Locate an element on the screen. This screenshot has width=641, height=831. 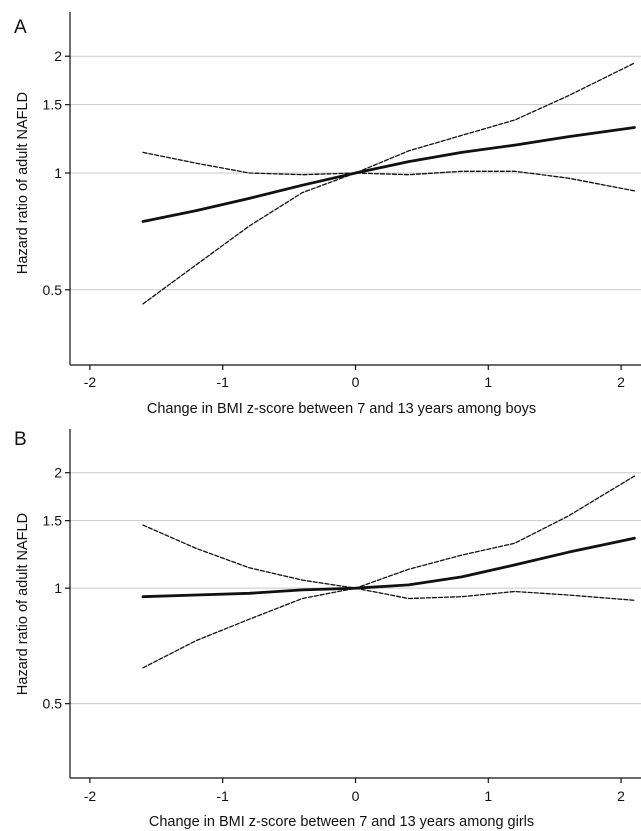
panel-label: B is located at coordinates (20, 439).